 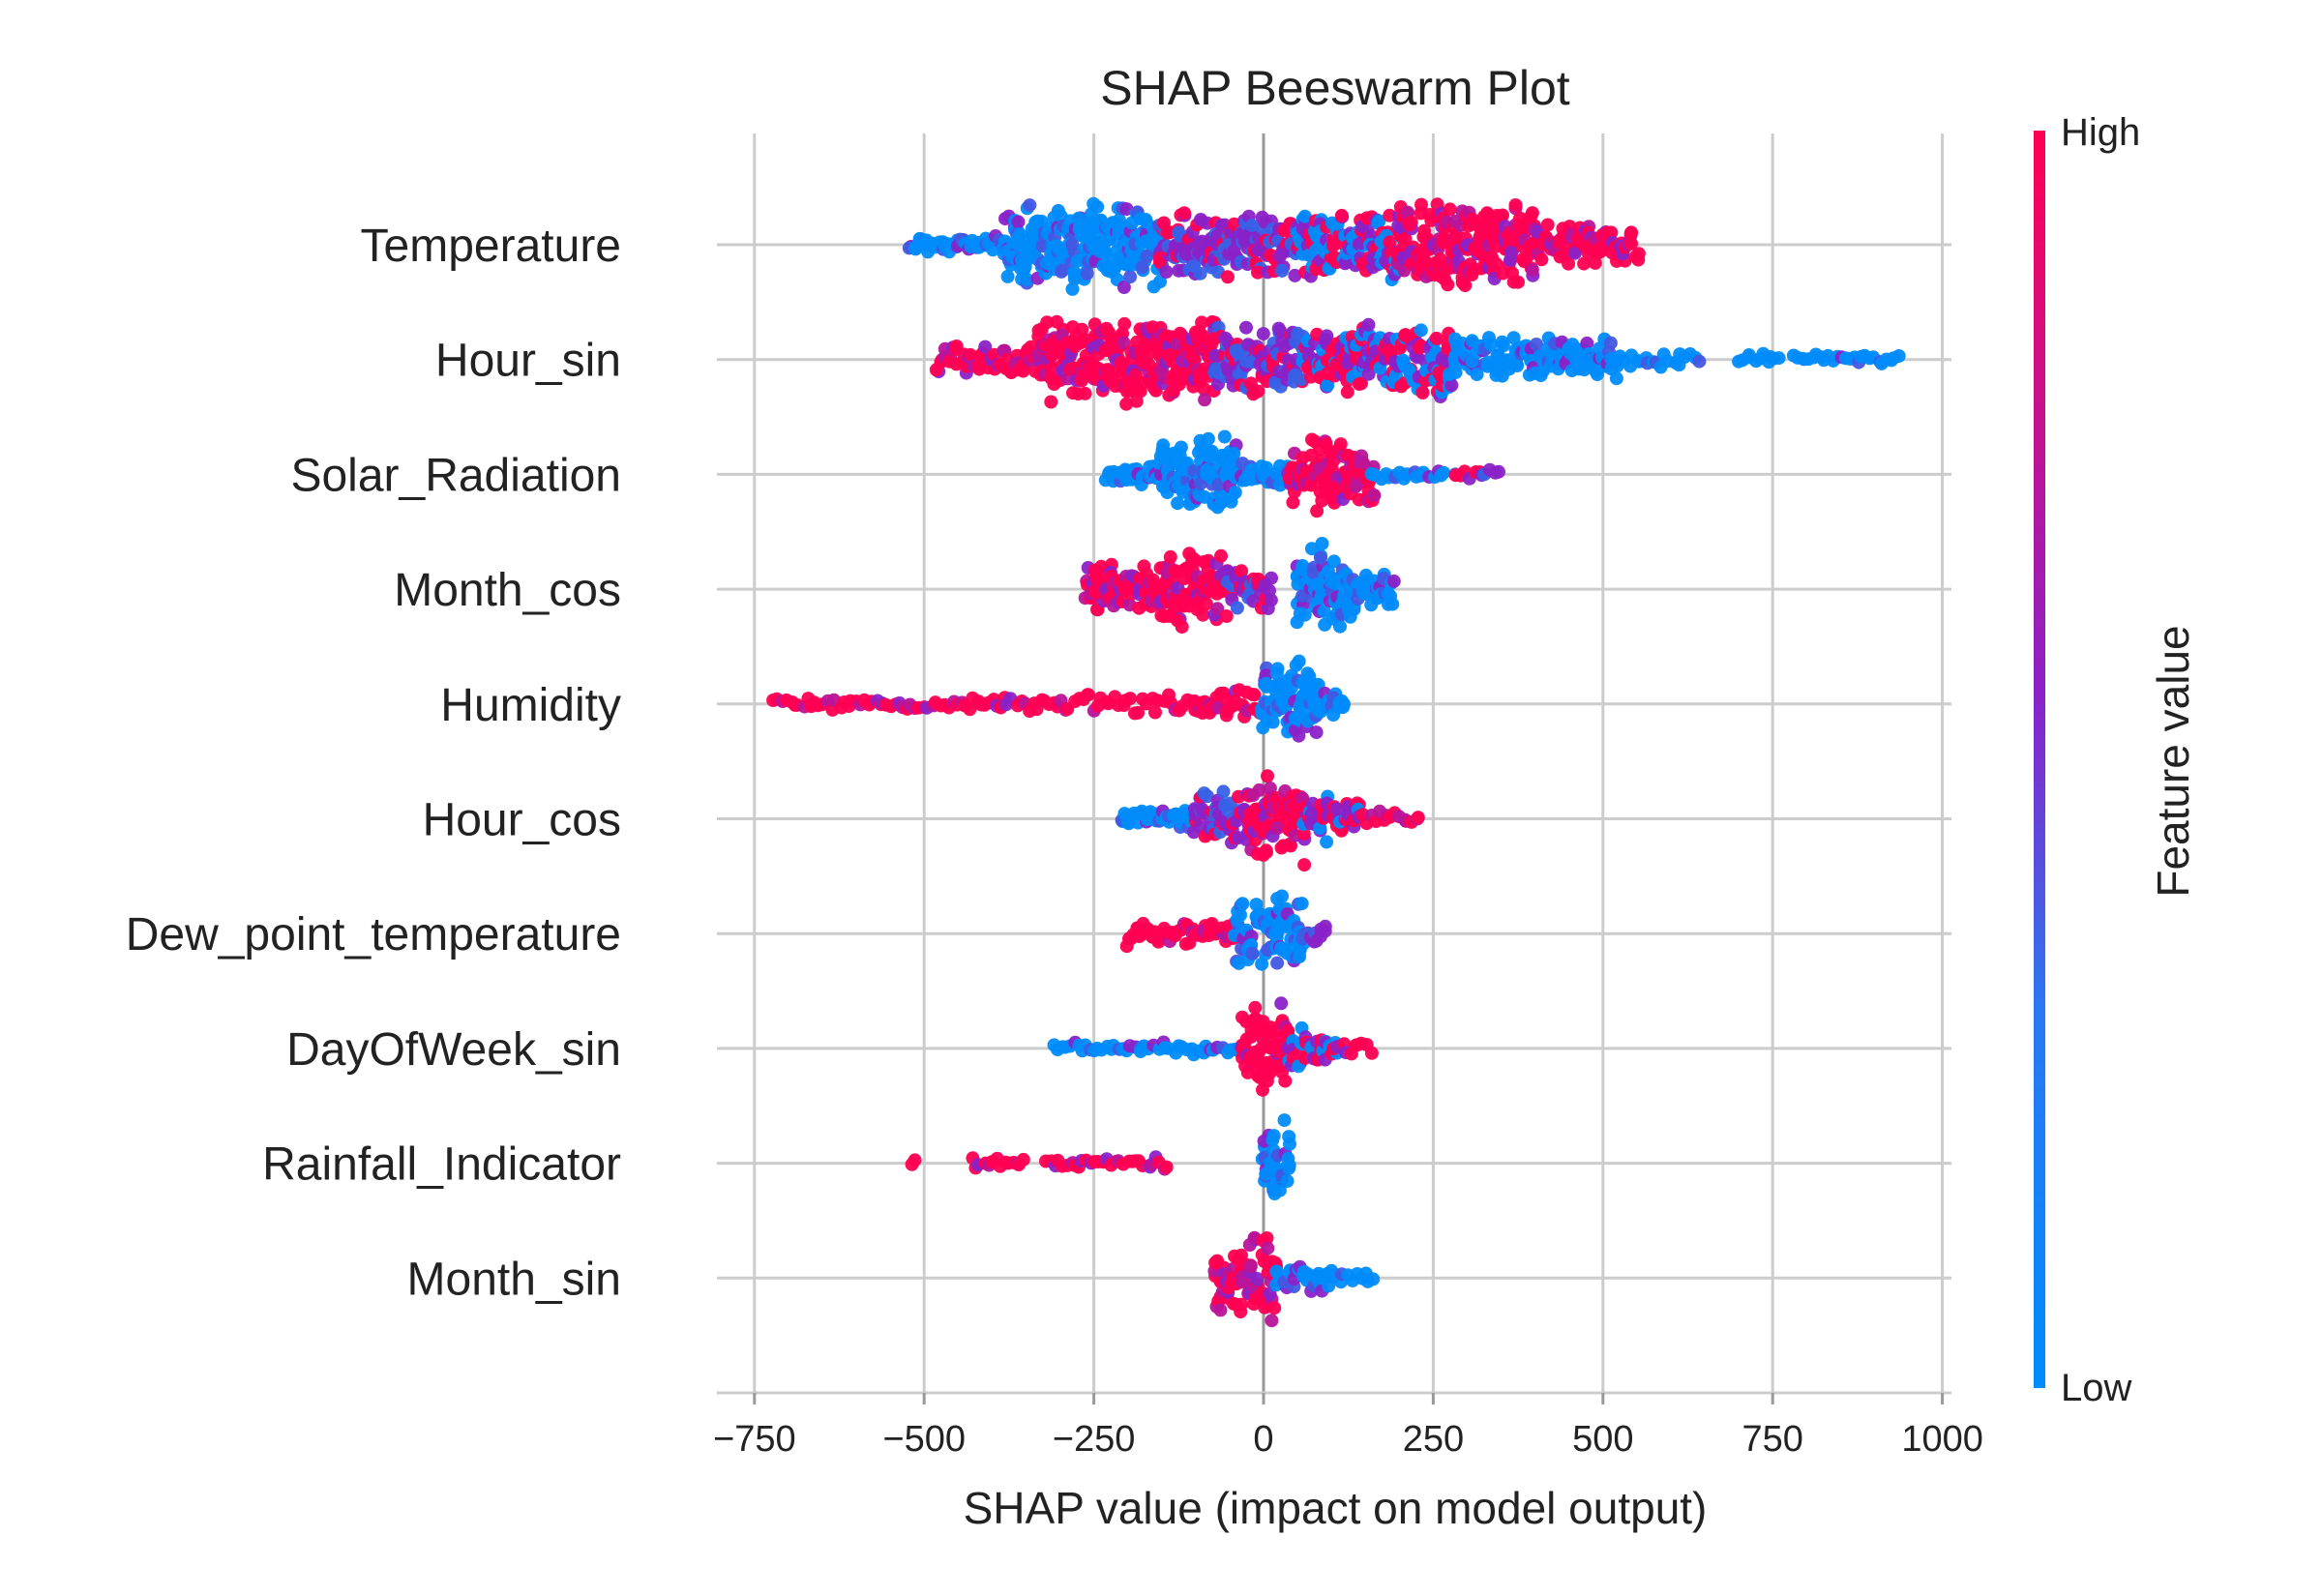 I want to click on feature-label: Solar_Radiation, so click(x=455, y=475).